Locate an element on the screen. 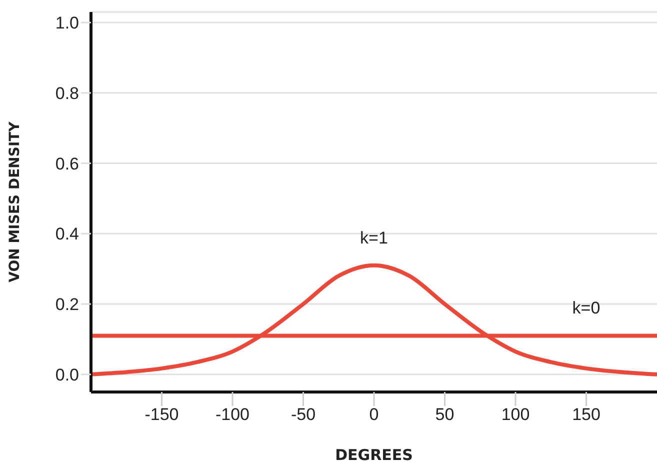 The image size is (657, 462). series-label: k=1 is located at coordinates (374, 238).